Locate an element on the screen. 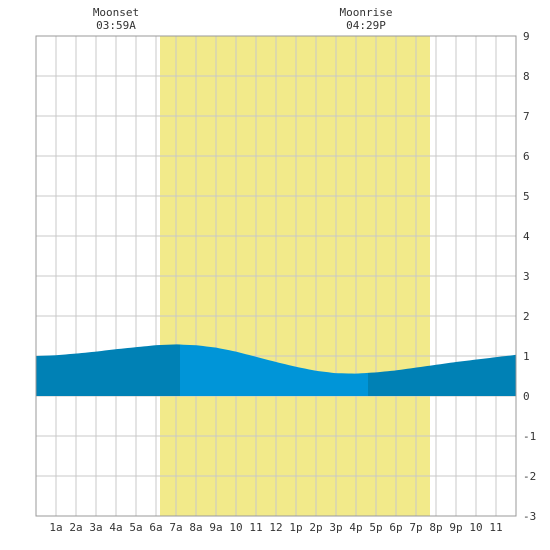 The height and width of the screenshot is (550, 550). x-tick-label: 9p is located at coordinates (455, 527).